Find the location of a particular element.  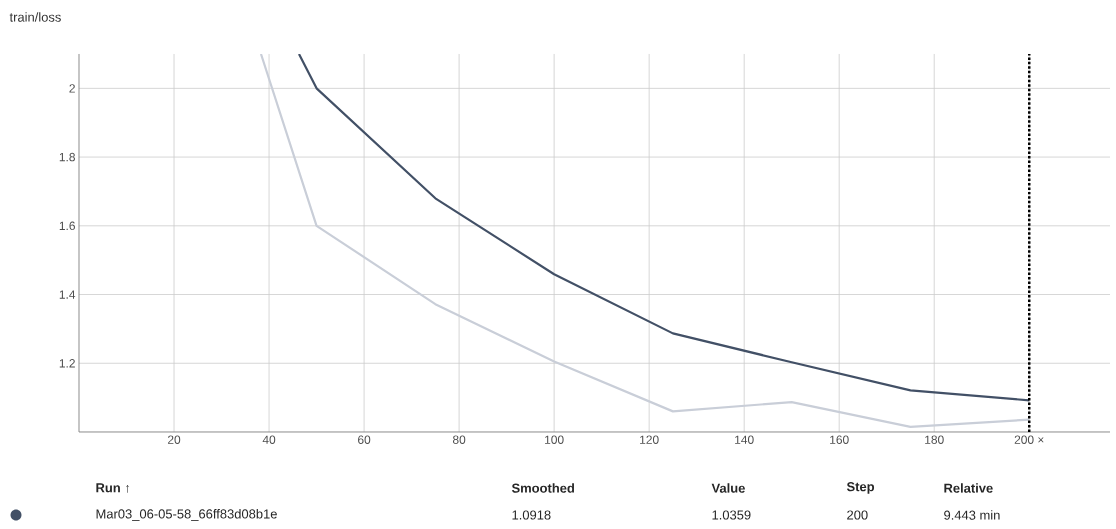

x-tick-label: 140 is located at coordinates (744, 439).